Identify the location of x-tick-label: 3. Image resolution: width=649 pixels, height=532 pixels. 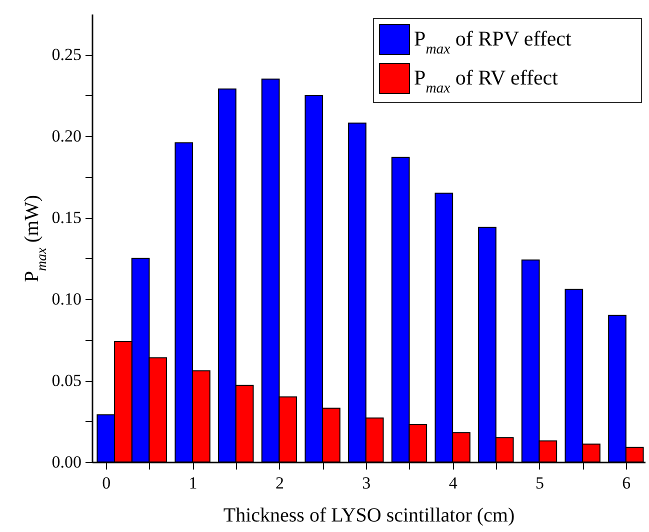
(366, 483).